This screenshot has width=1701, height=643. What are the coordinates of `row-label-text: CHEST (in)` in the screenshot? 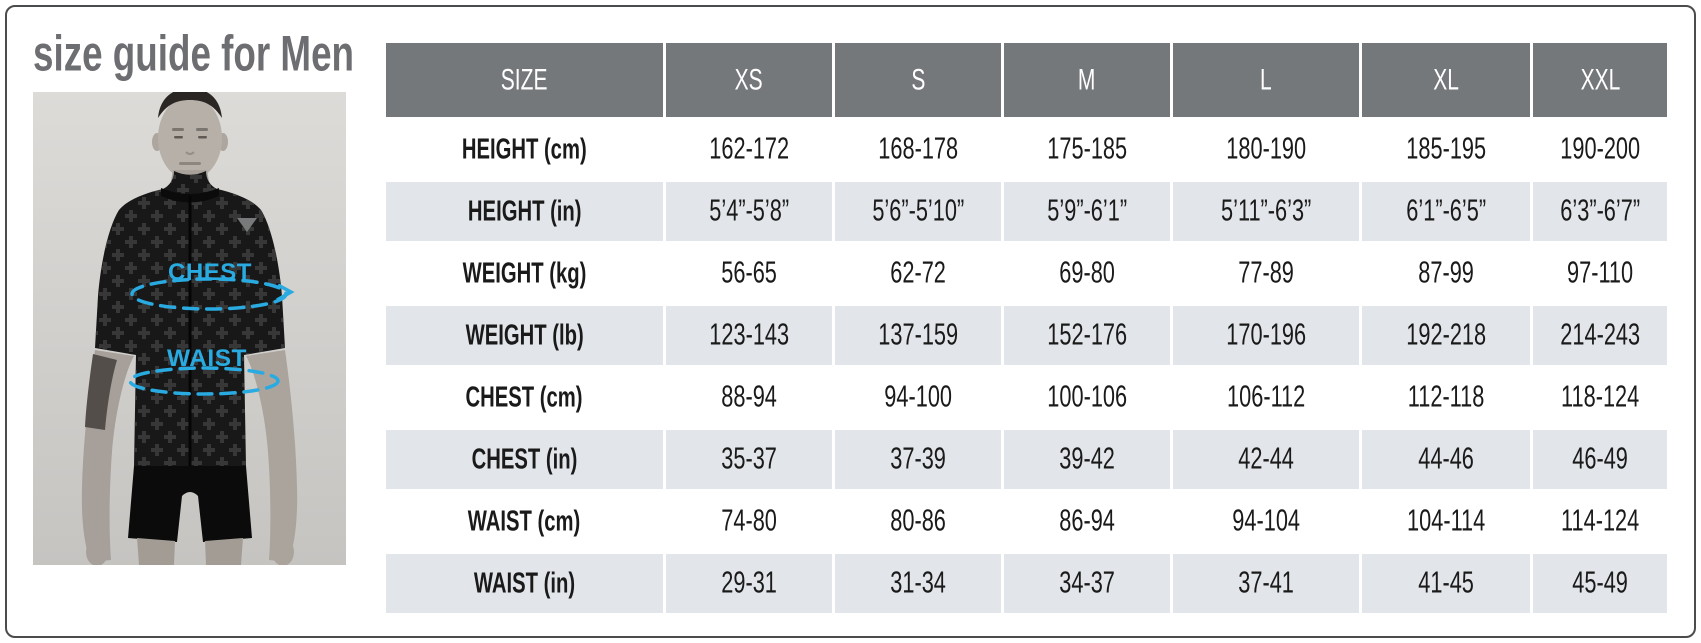 It's located at (524, 459).